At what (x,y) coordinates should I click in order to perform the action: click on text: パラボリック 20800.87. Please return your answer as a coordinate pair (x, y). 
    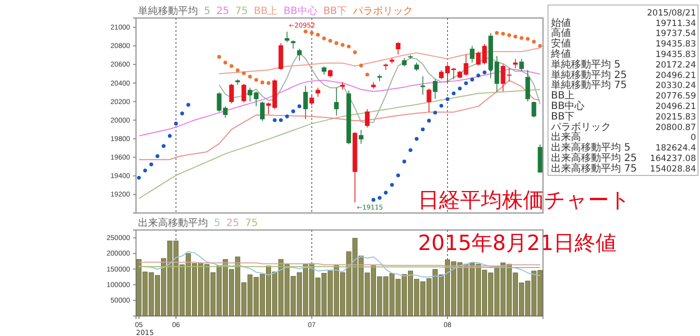
    Looking at the image, I should click on (623, 127).